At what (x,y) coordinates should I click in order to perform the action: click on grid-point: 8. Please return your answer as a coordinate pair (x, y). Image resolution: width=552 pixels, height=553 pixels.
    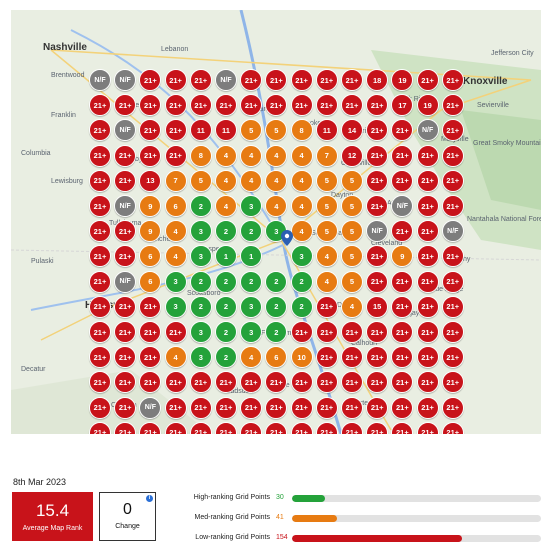
    Looking at the image, I should click on (301, 130).